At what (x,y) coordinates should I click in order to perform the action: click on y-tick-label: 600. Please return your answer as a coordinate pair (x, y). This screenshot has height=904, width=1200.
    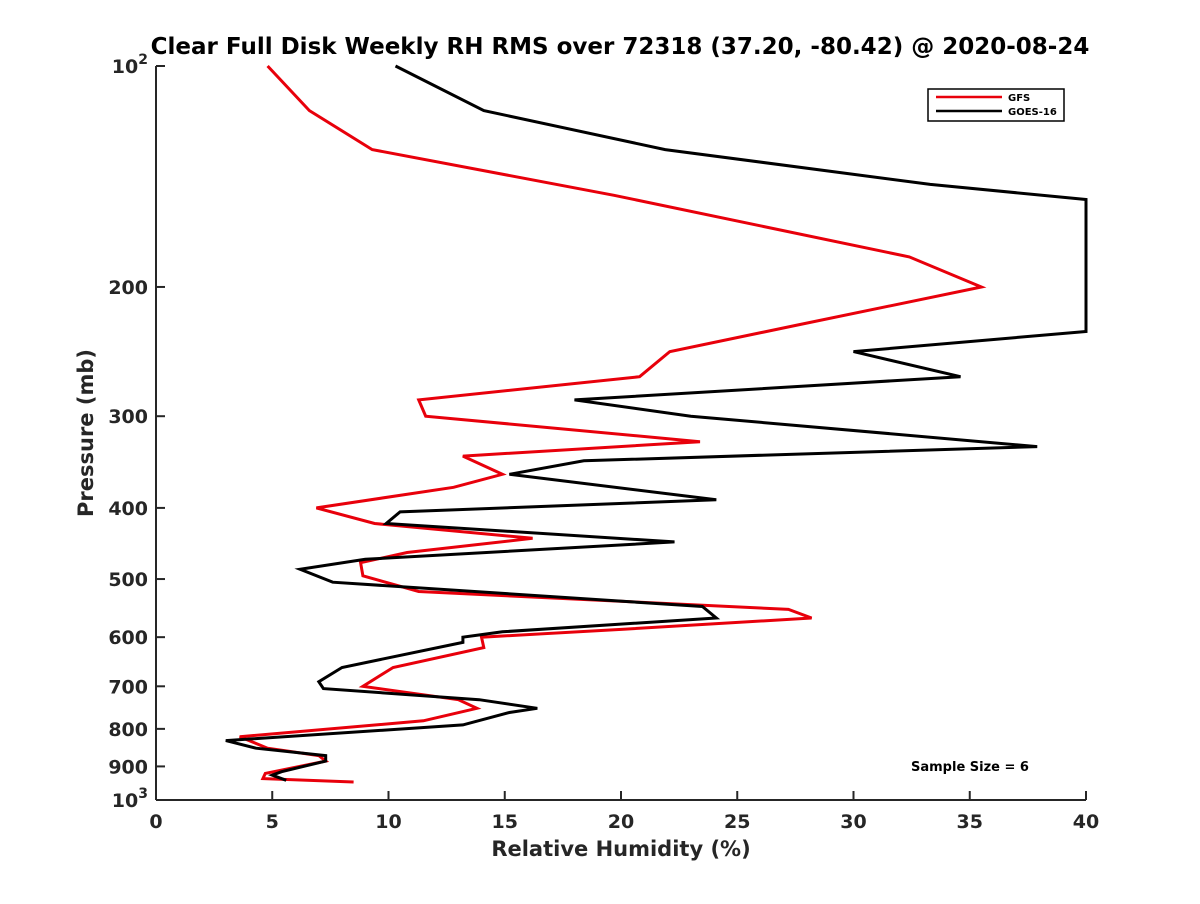
    Looking at the image, I should click on (128, 638).